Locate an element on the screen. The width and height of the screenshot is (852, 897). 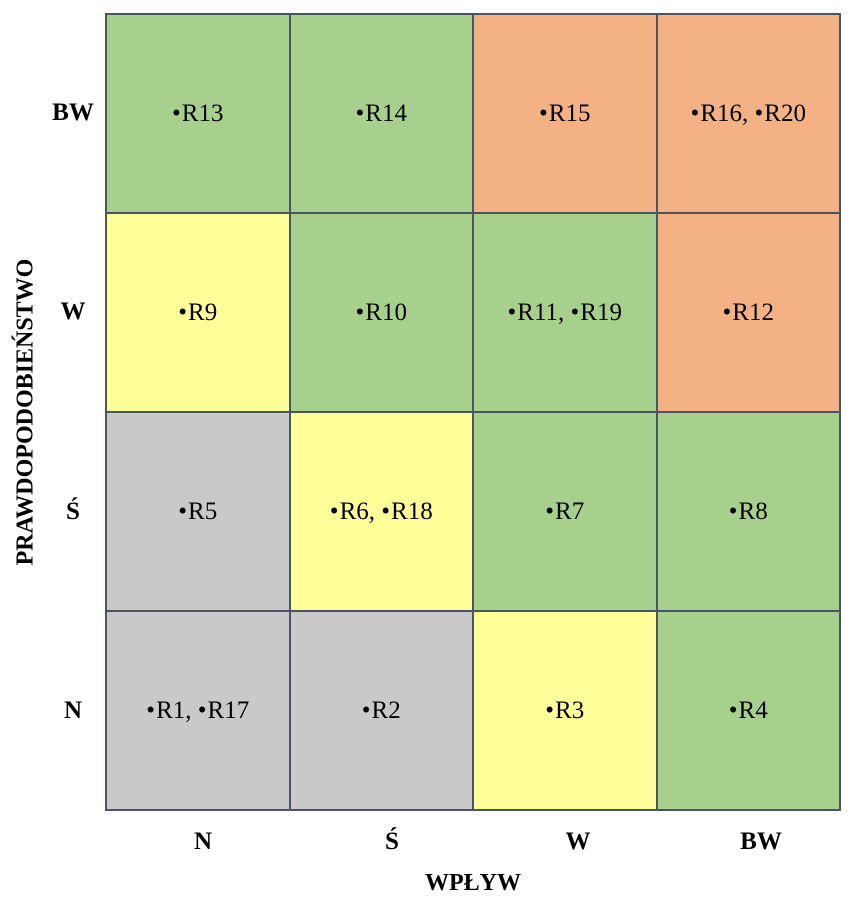
risk-item: •R4 is located at coordinates (748, 711).